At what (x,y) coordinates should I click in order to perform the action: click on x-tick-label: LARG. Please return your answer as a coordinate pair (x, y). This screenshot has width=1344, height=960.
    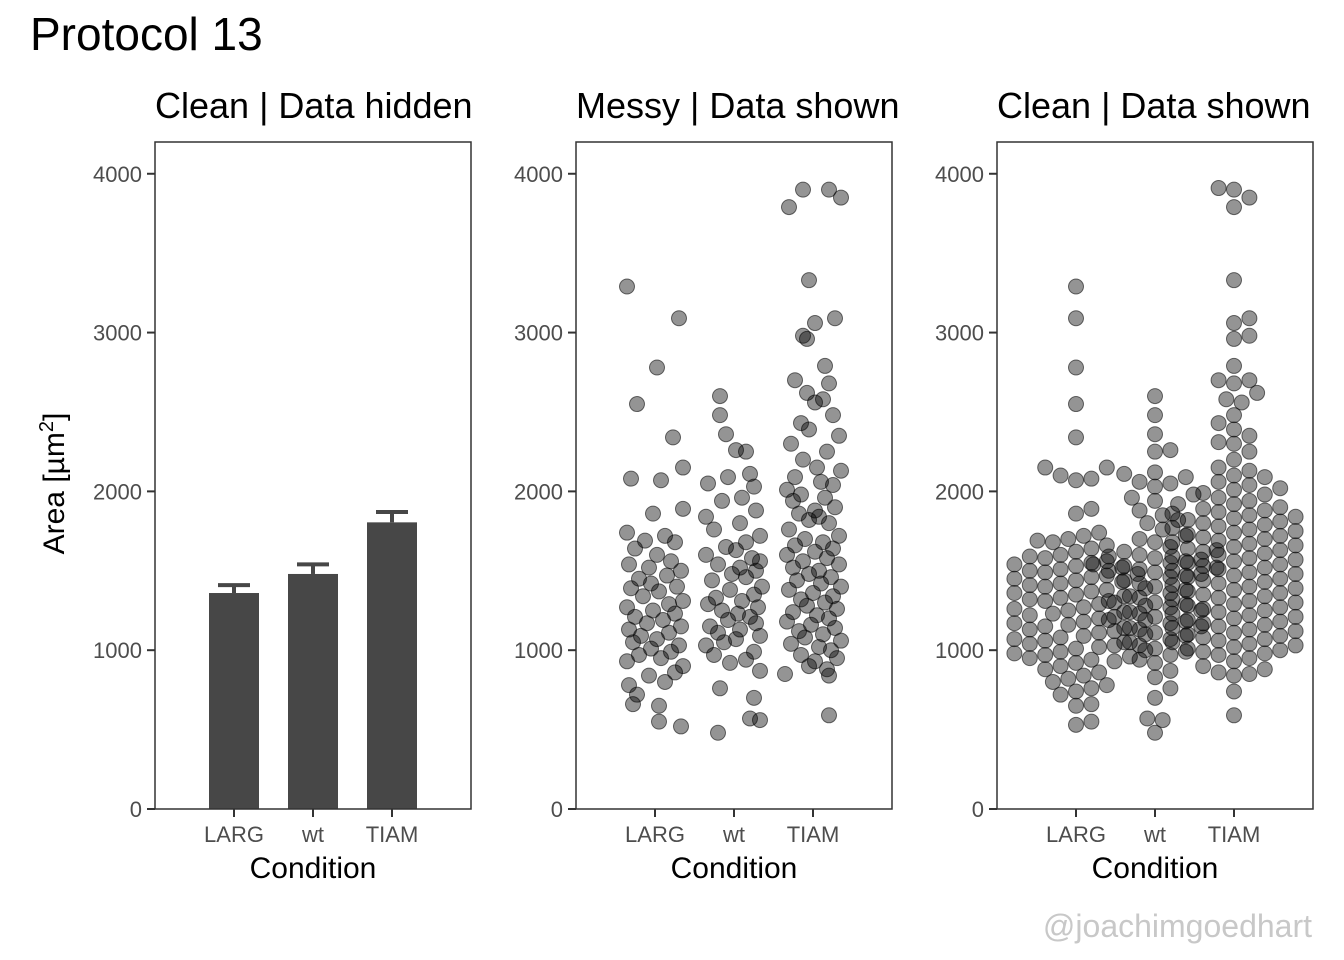
    Looking at the image, I should click on (234, 834).